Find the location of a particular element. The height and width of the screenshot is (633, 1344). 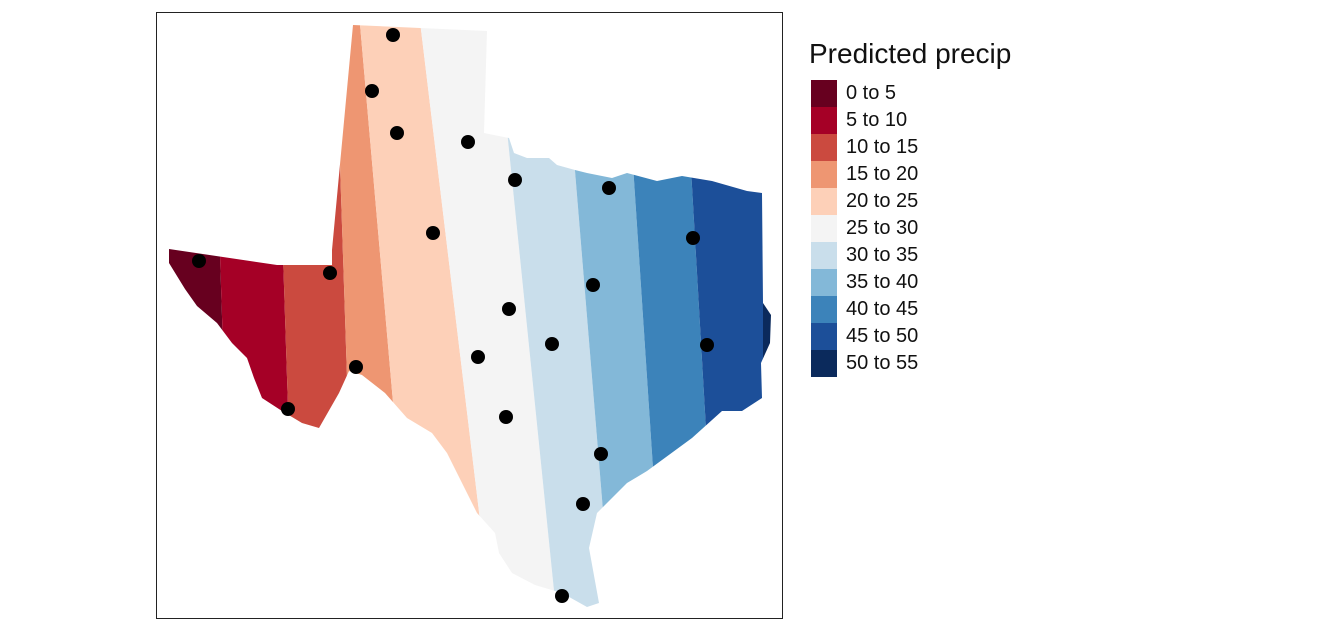

legend-item: 25 to 30 is located at coordinates (910, 228).